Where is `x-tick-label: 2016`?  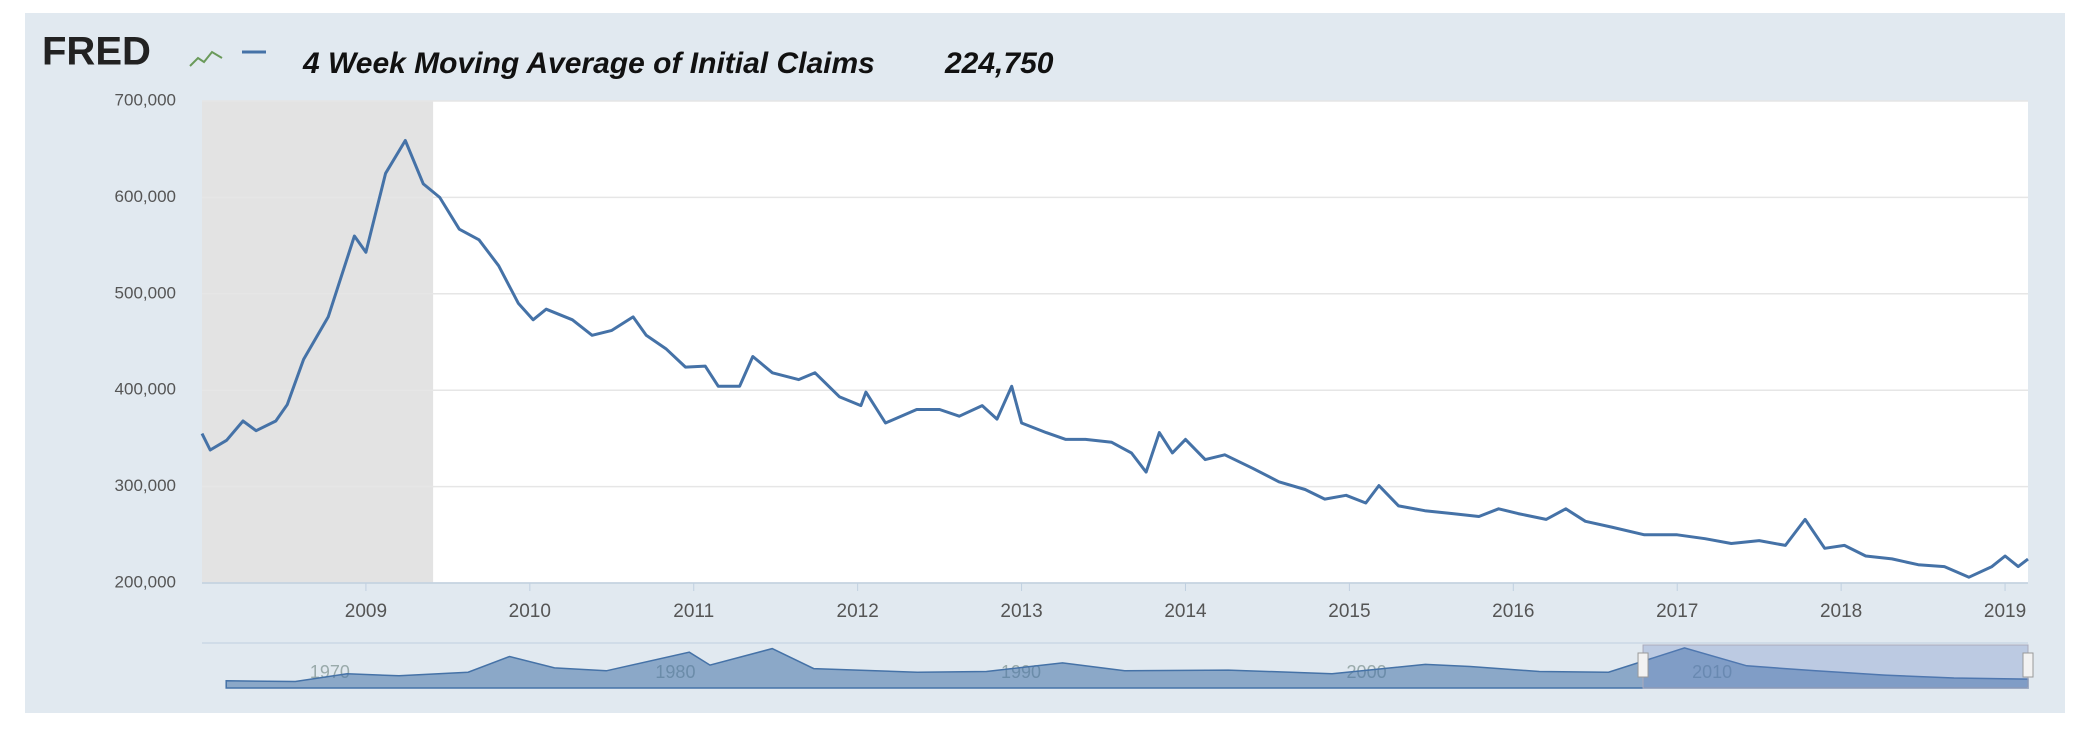 x-tick-label: 2016 is located at coordinates (1513, 611).